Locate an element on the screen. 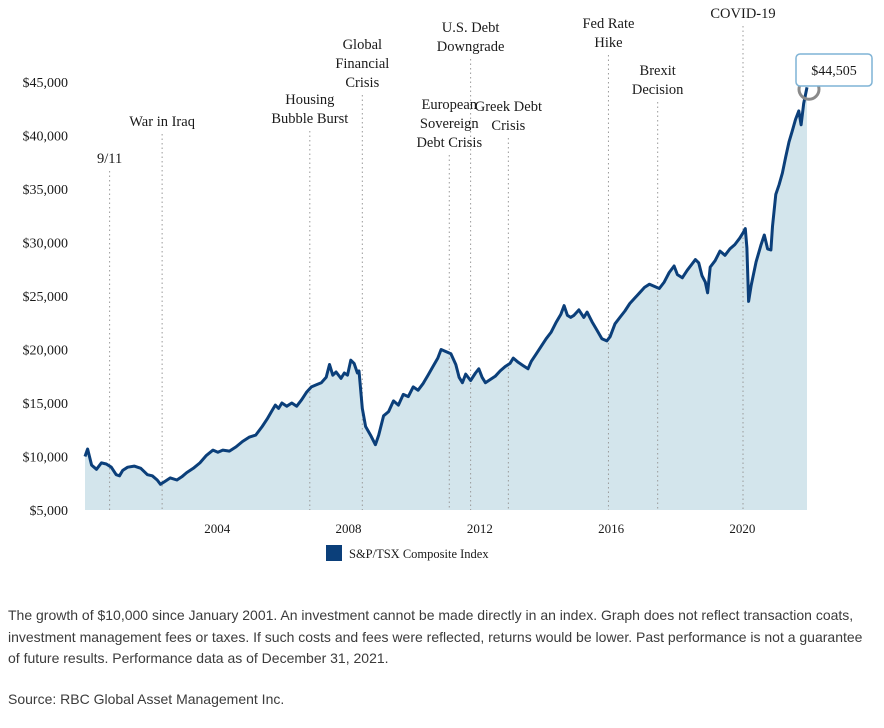 The height and width of the screenshot is (728, 884). y-tick-label: $25,000 is located at coordinates (46, 297).